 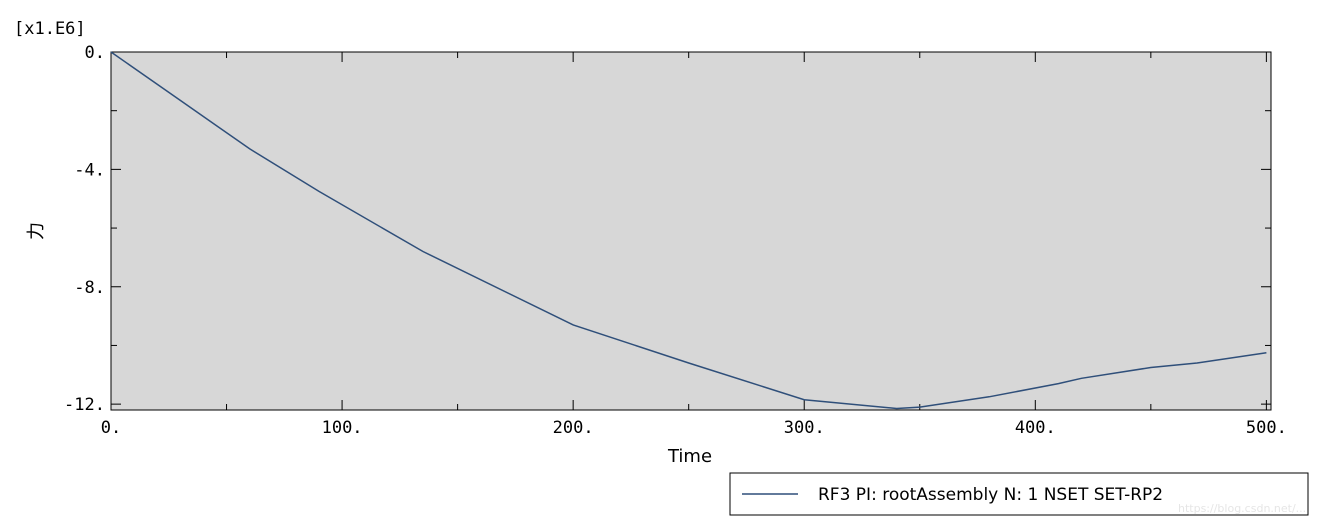 I want to click on x-tick-label: 0., so click(x=111, y=428).